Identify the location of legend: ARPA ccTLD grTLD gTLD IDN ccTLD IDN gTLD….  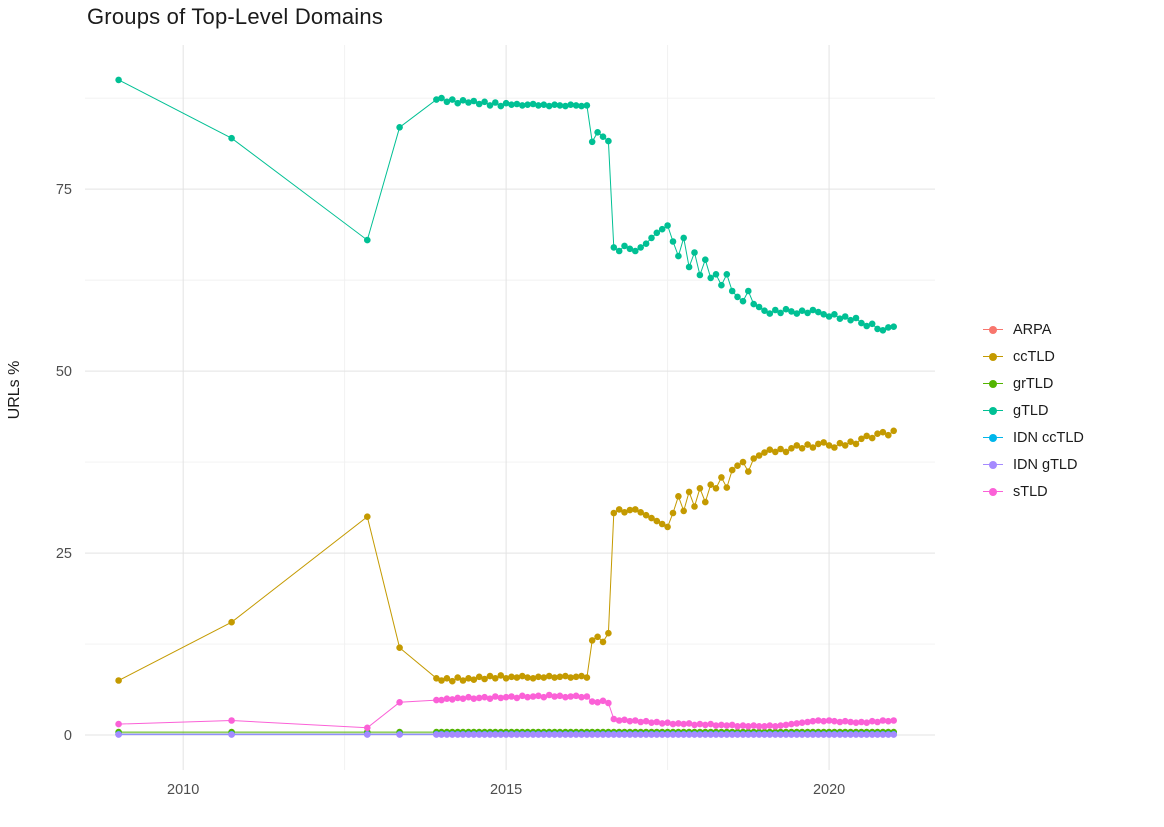
(1033, 410).